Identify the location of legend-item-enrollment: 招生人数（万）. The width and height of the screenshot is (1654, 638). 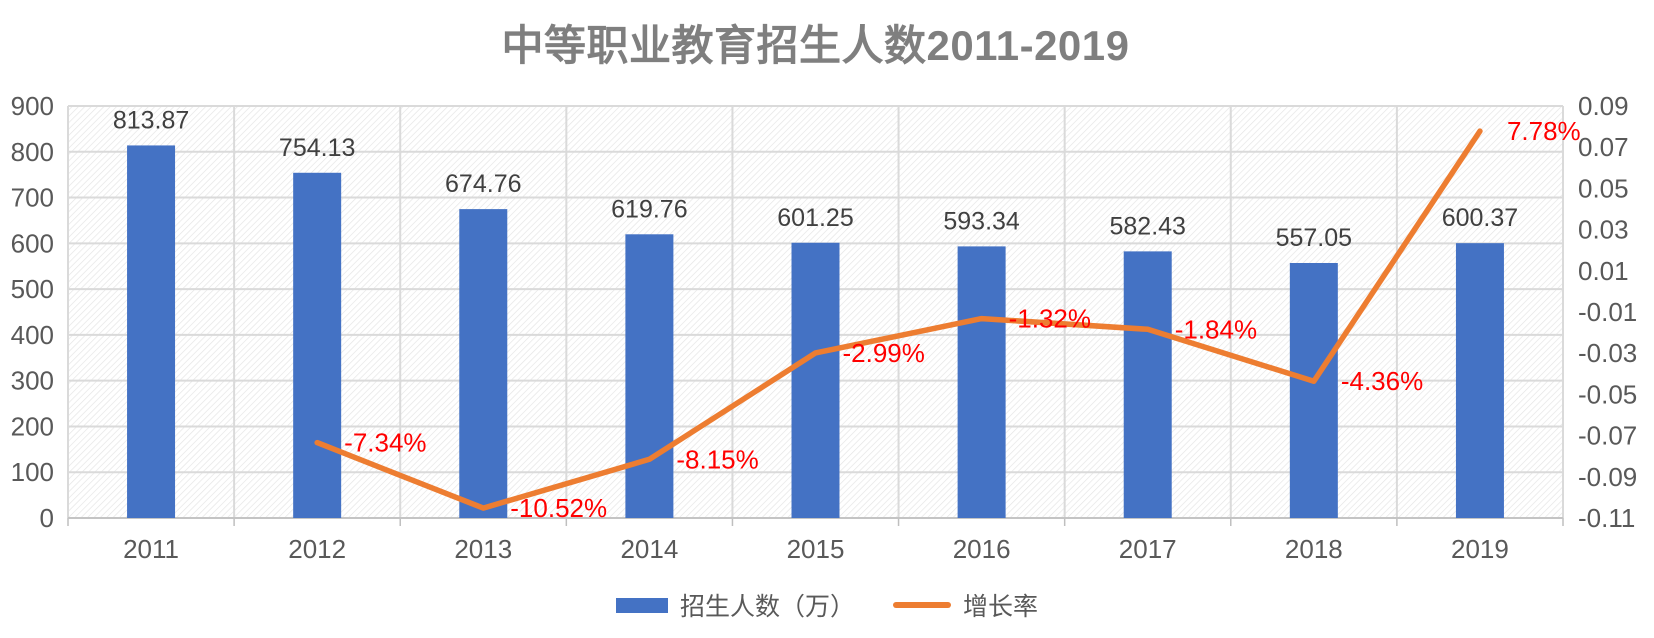
(735, 605).